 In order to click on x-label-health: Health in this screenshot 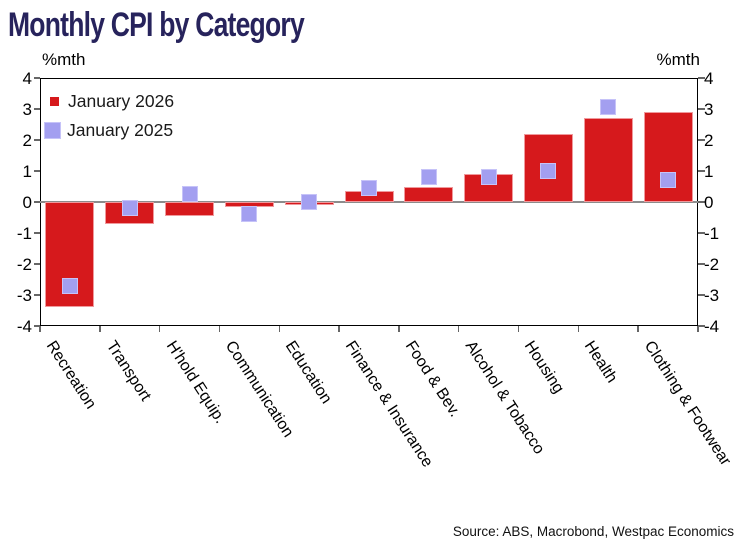, I will do `click(601, 362)`.